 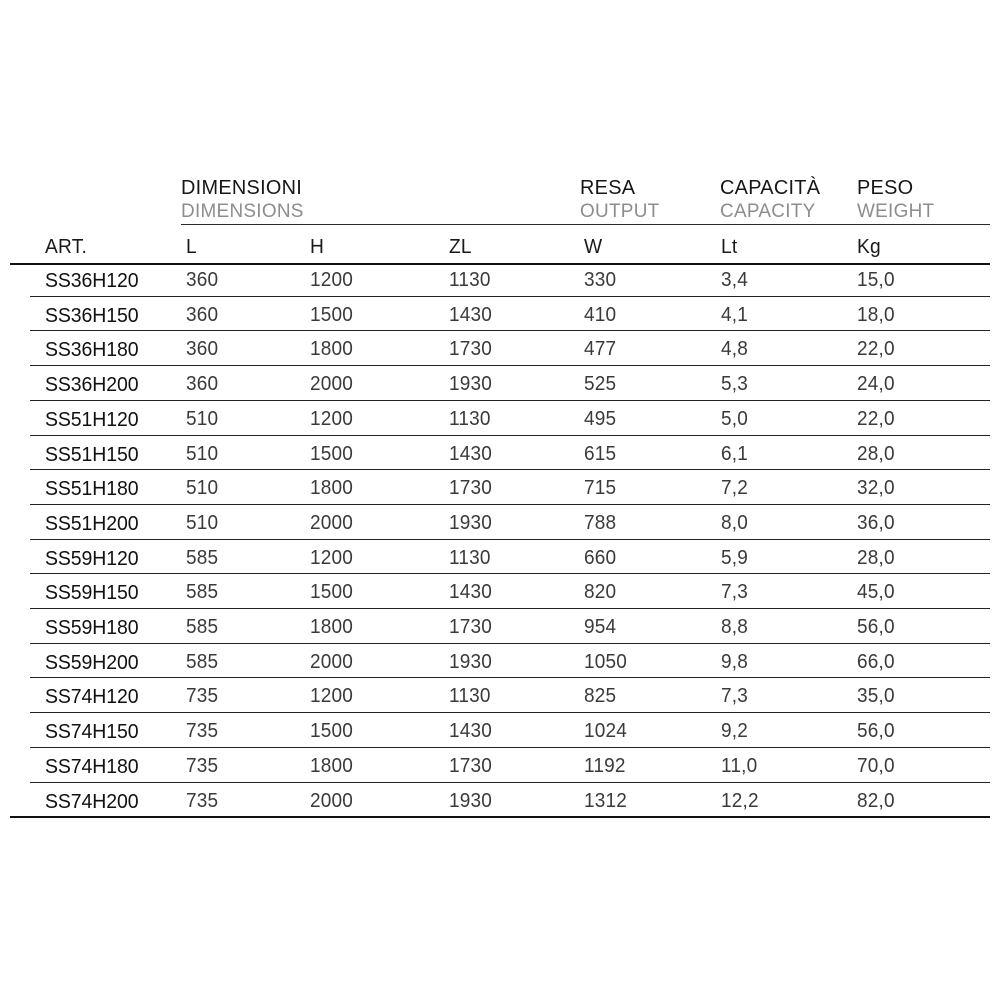 I want to click on cell-article-code: SS59H150, so click(x=92, y=593).